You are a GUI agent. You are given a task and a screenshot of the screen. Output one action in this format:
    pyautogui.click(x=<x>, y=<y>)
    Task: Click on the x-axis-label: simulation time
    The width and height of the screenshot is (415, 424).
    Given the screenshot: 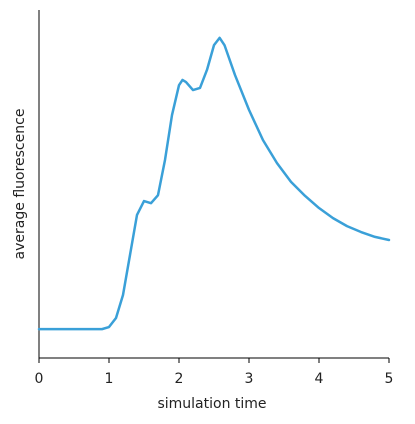 What is the action you would take?
    pyautogui.click(x=211, y=404)
    